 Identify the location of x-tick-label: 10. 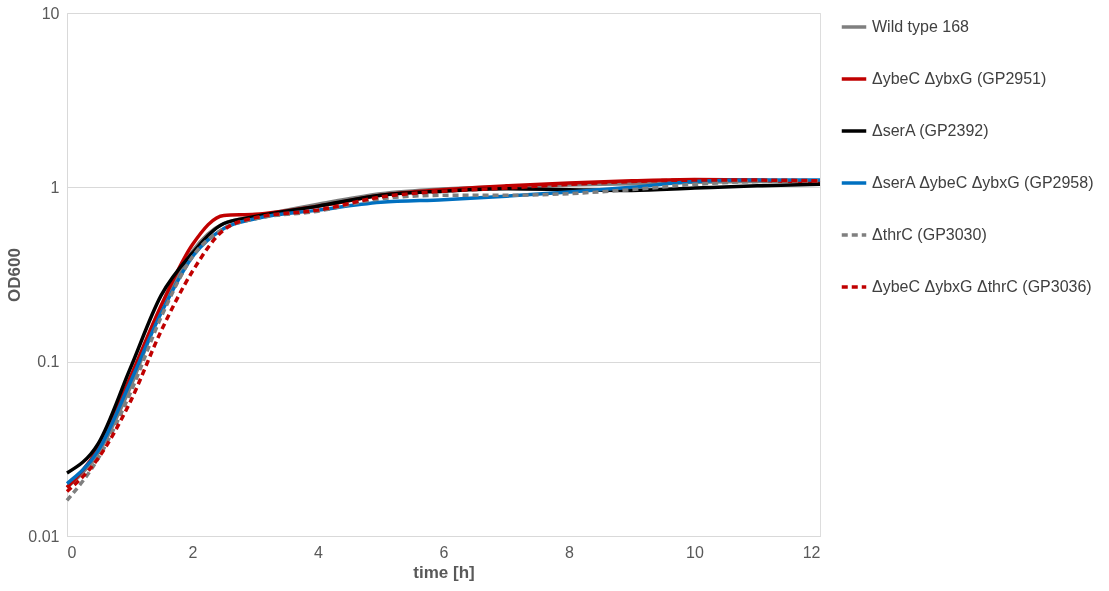
(695, 552).